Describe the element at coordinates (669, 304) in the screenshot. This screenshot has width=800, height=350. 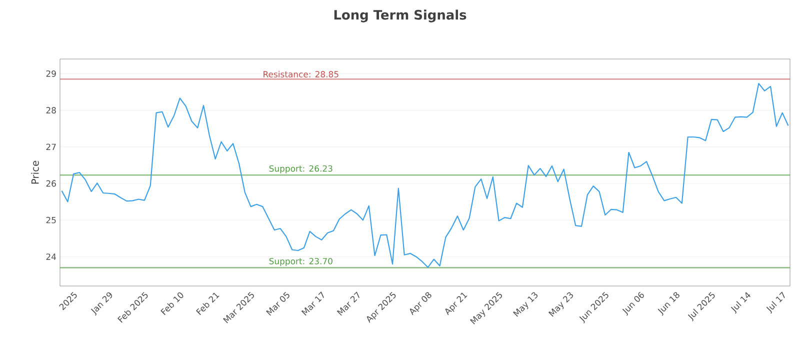
I see `x-tick-label: Jun 18` at that location.